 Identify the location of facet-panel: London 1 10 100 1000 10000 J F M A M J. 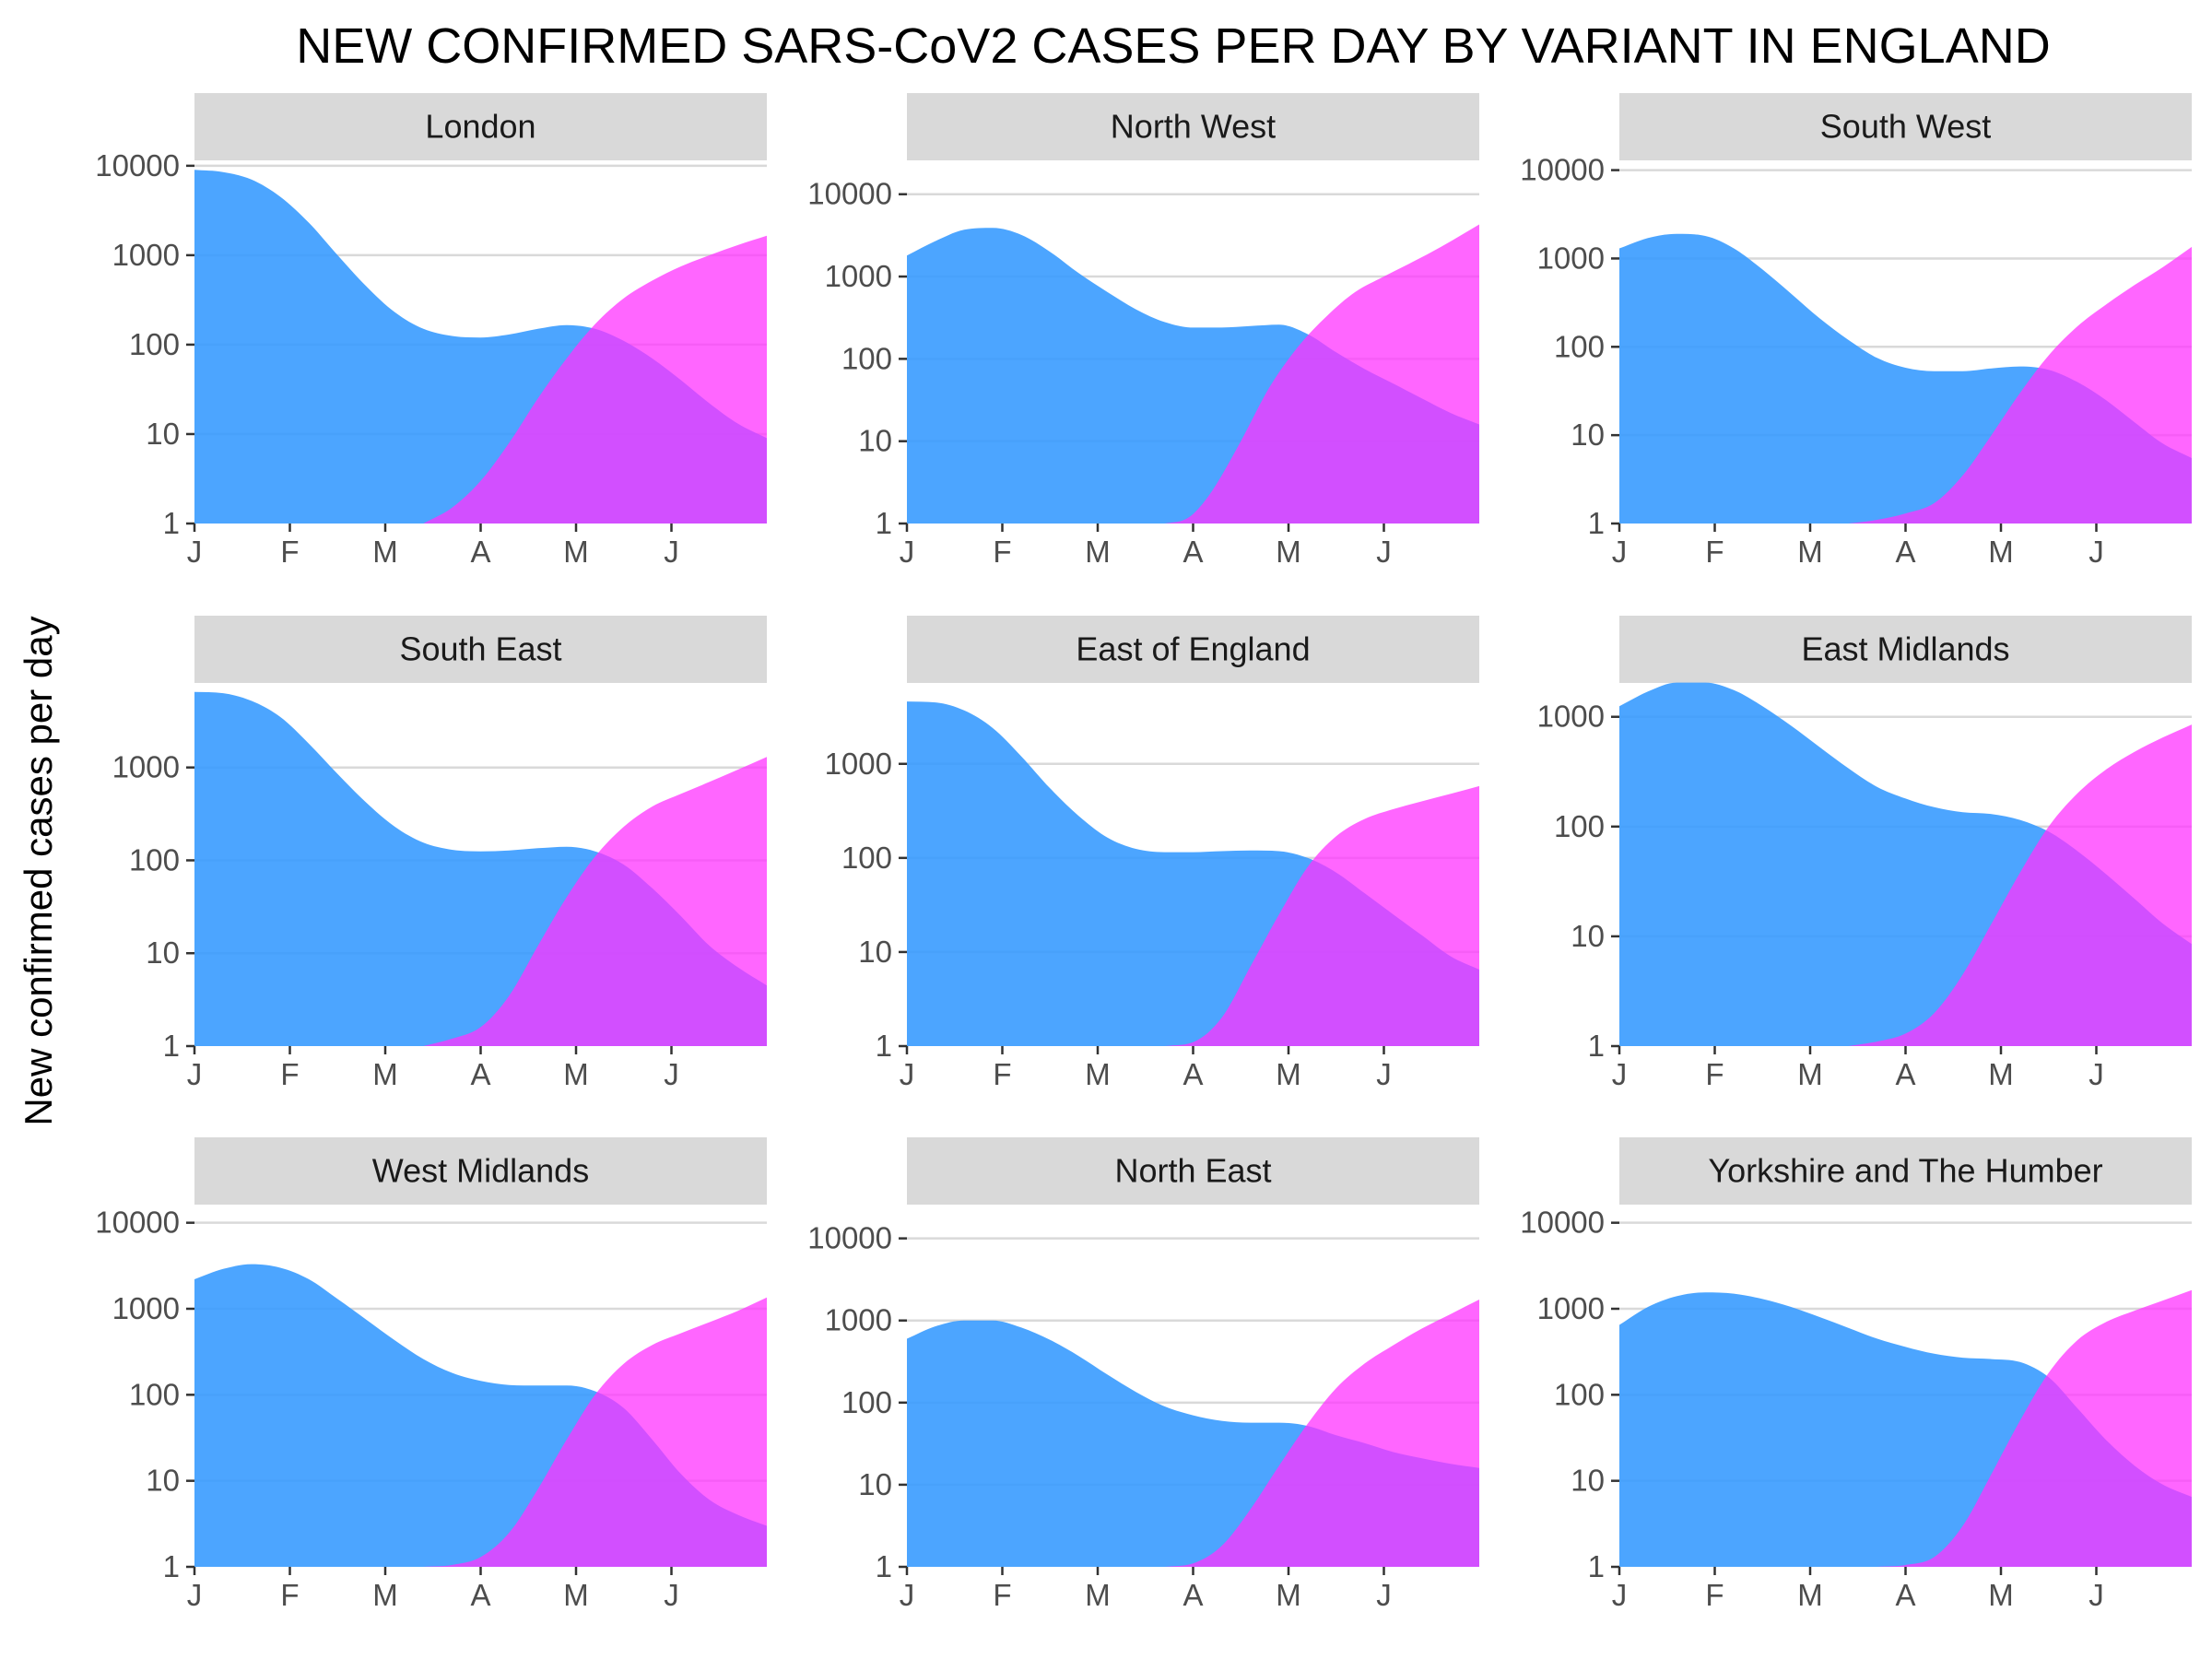
(431, 331).